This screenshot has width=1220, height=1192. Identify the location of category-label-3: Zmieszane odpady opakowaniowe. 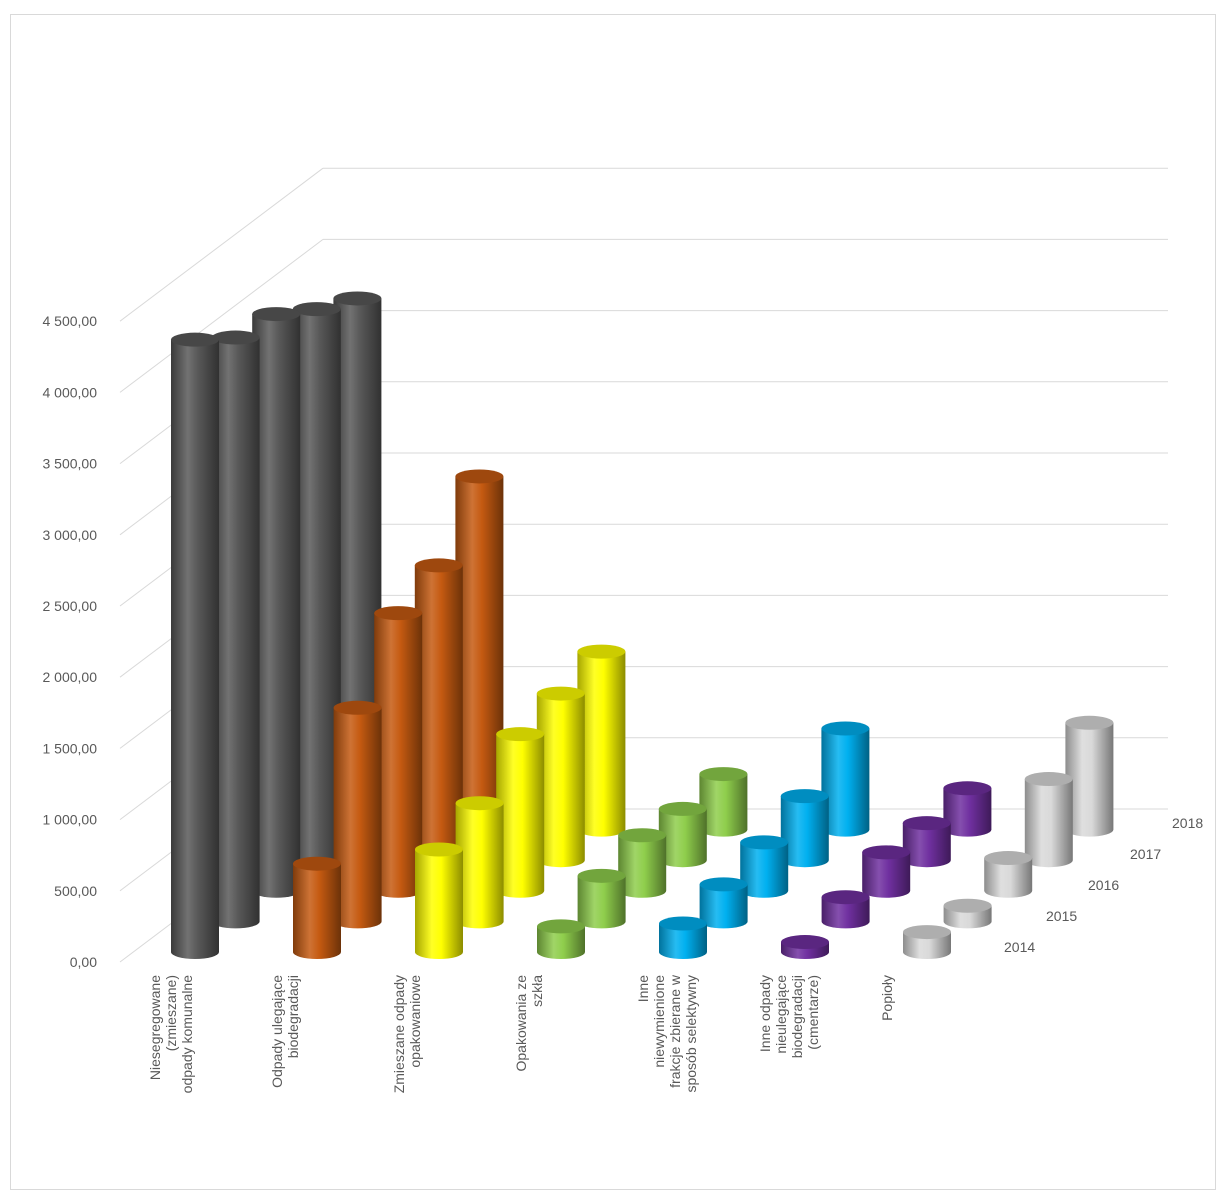
(407, 1034).